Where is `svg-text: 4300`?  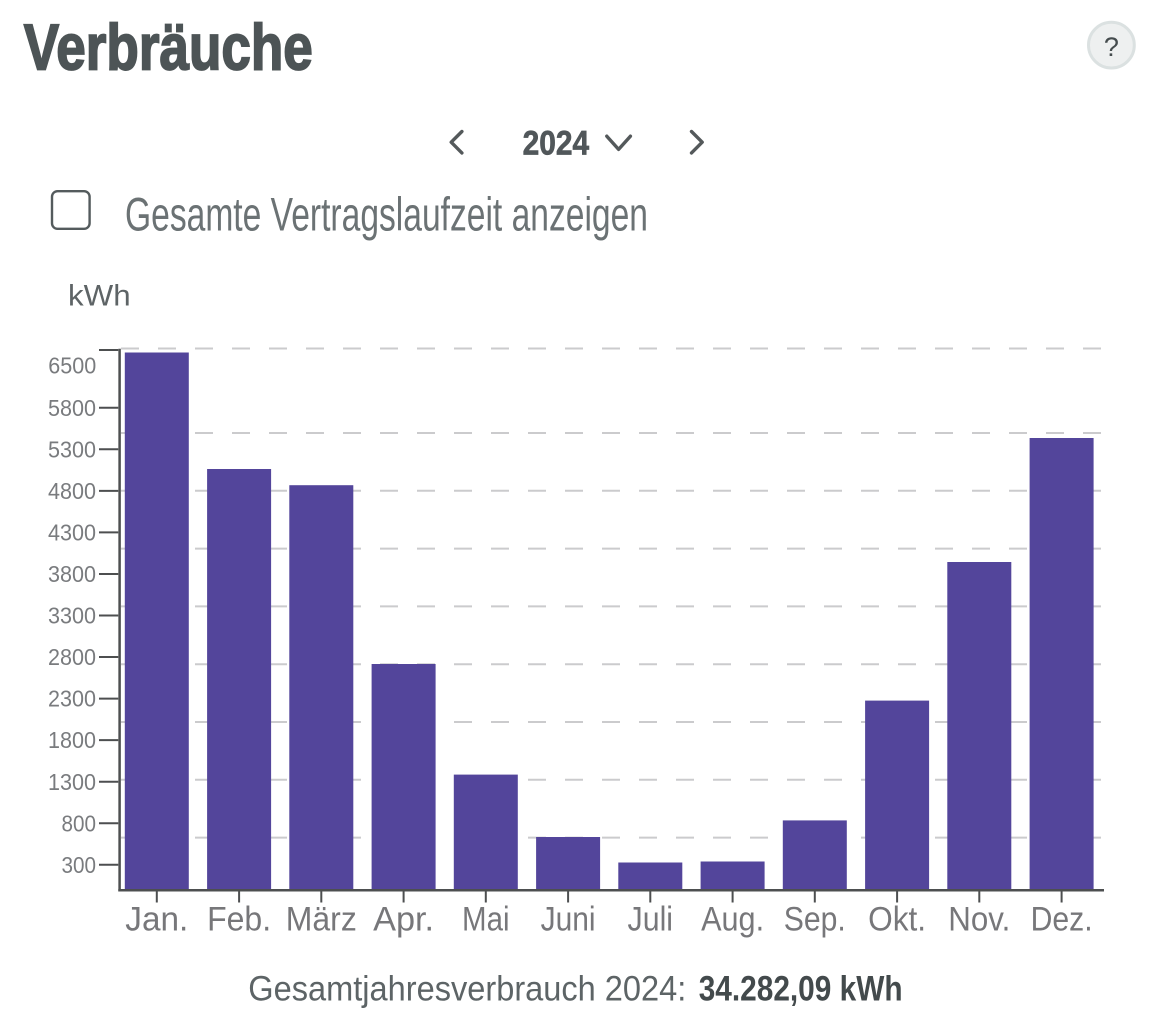 svg-text: 4300 is located at coordinates (72, 532).